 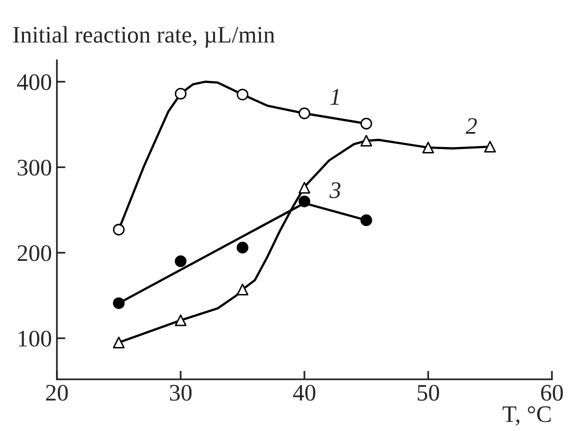 What do you see at coordinates (35, 253) in the screenshot?
I see `y-tick-label: 200` at bounding box center [35, 253].